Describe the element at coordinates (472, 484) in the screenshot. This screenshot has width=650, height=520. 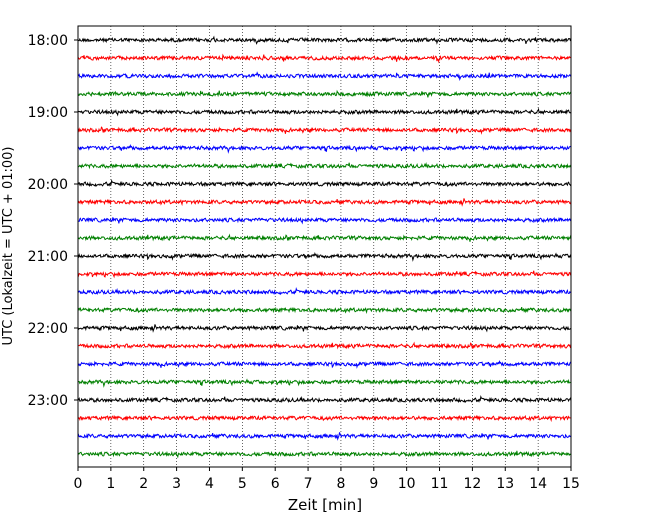
I see `x-tick-label: 12` at that location.